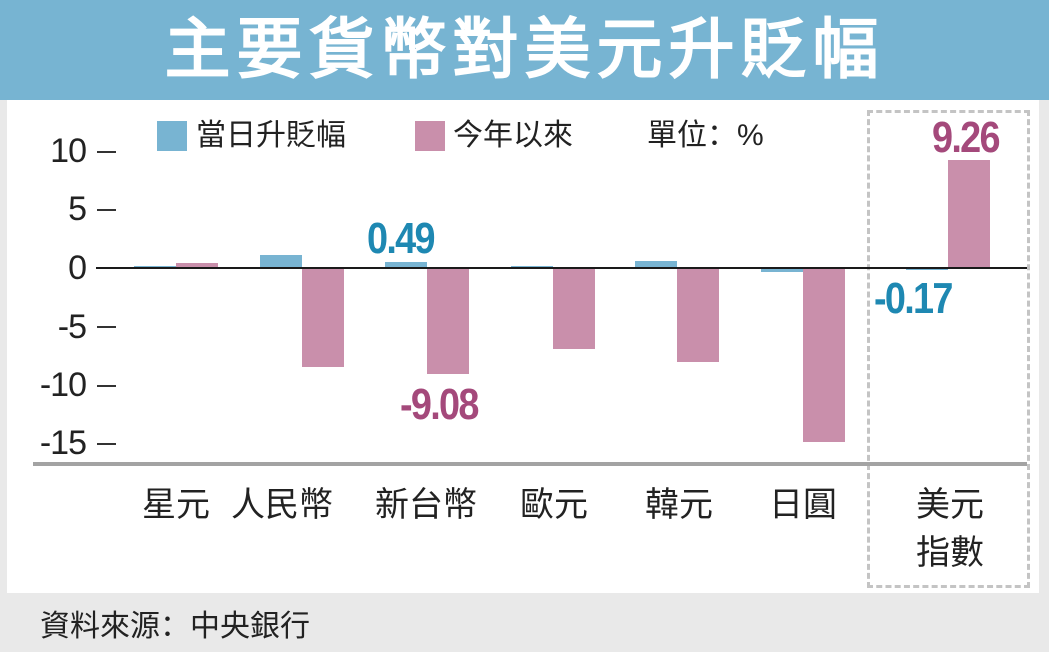 Image resolution: width=1049 pixels, height=652 pixels. What do you see at coordinates (68, 151) in the screenshot?
I see `y-tick-label: 10` at bounding box center [68, 151].